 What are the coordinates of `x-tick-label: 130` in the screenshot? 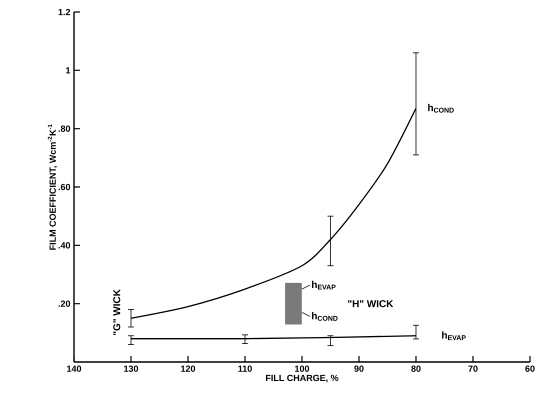 It's located at (131, 369).